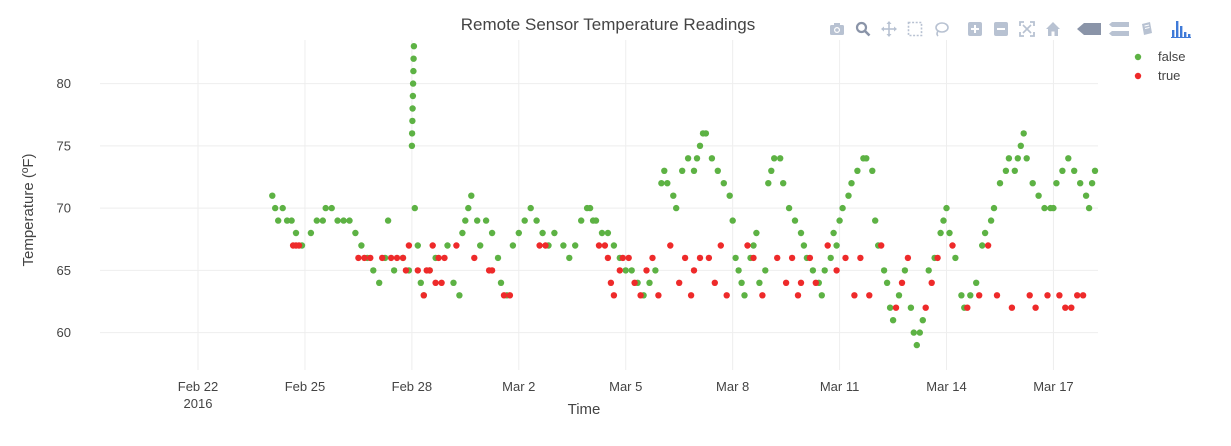 This screenshot has width=1231, height=446. What do you see at coordinates (64, 208) in the screenshot?
I see `y-tick-label: 70` at bounding box center [64, 208].